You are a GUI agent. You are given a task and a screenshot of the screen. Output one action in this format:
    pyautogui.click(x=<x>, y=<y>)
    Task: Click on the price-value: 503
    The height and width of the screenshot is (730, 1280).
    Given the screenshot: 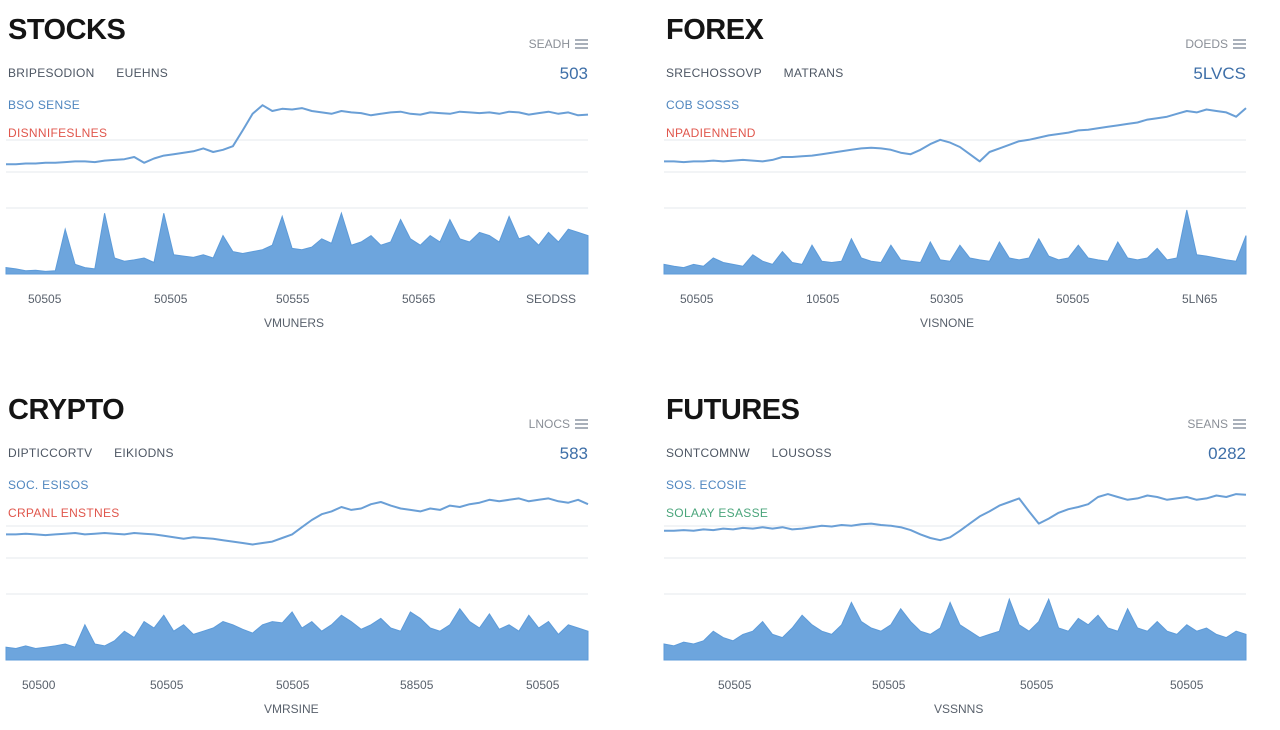 What is the action you would take?
    pyautogui.click(x=573, y=73)
    